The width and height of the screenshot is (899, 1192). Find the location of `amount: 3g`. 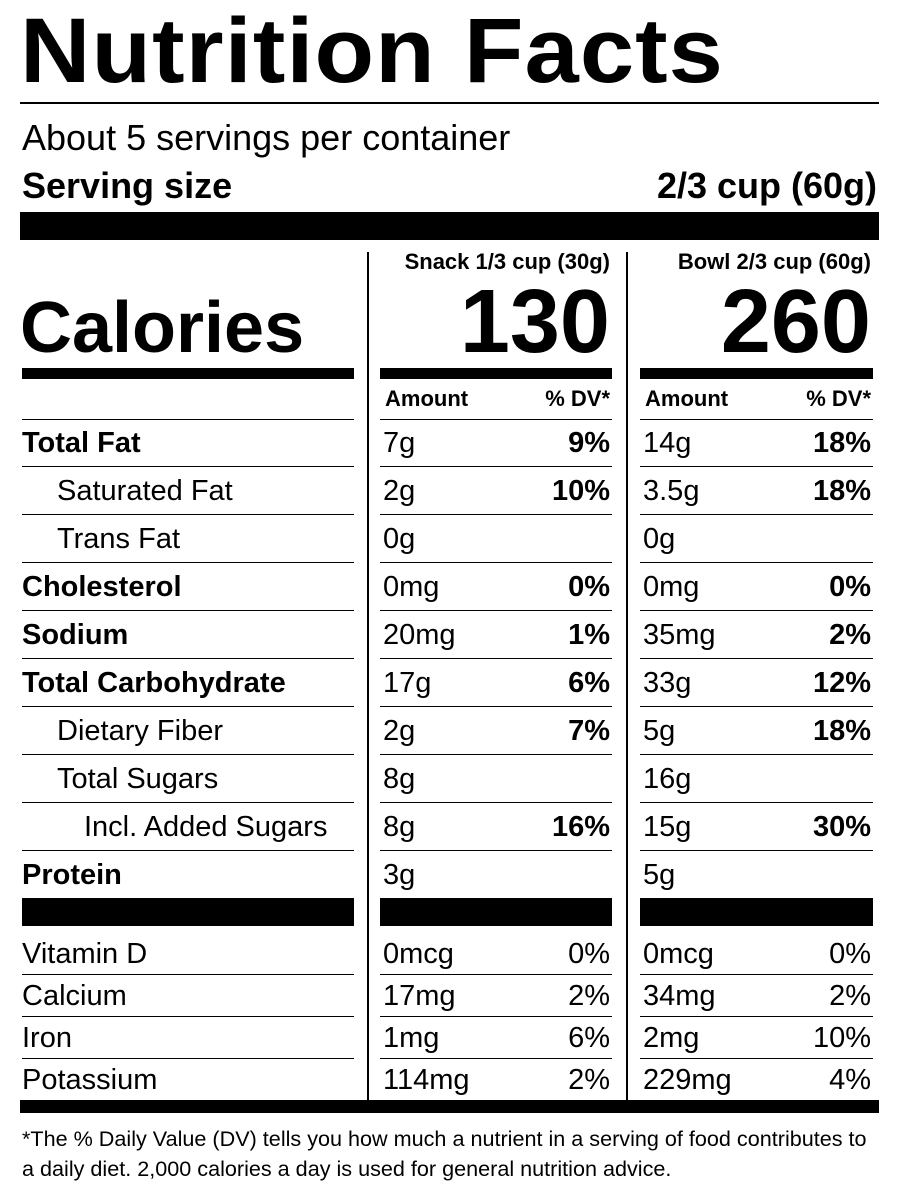

amount: 3g is located at coordinates (399, 875).